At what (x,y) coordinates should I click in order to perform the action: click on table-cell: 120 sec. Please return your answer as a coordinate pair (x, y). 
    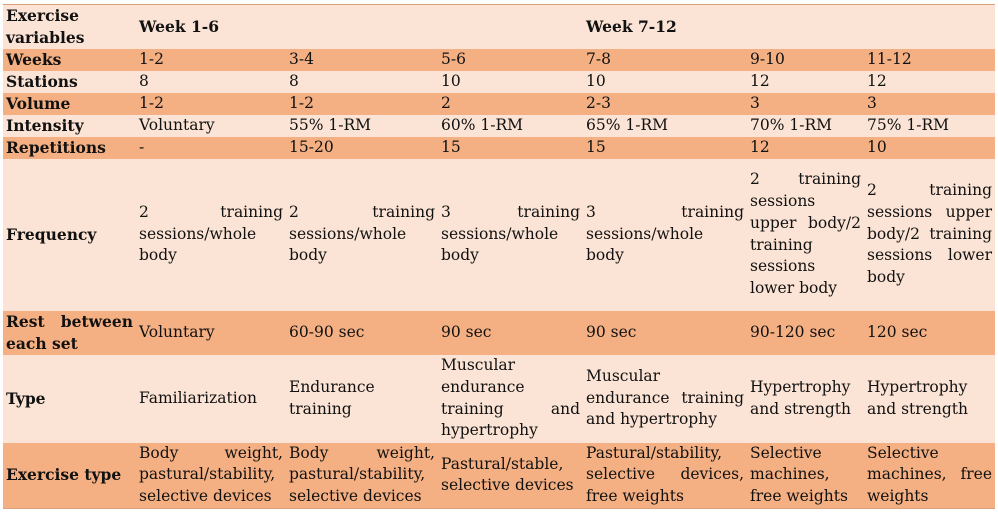
    Looking at the image, I should click on (929, 332).